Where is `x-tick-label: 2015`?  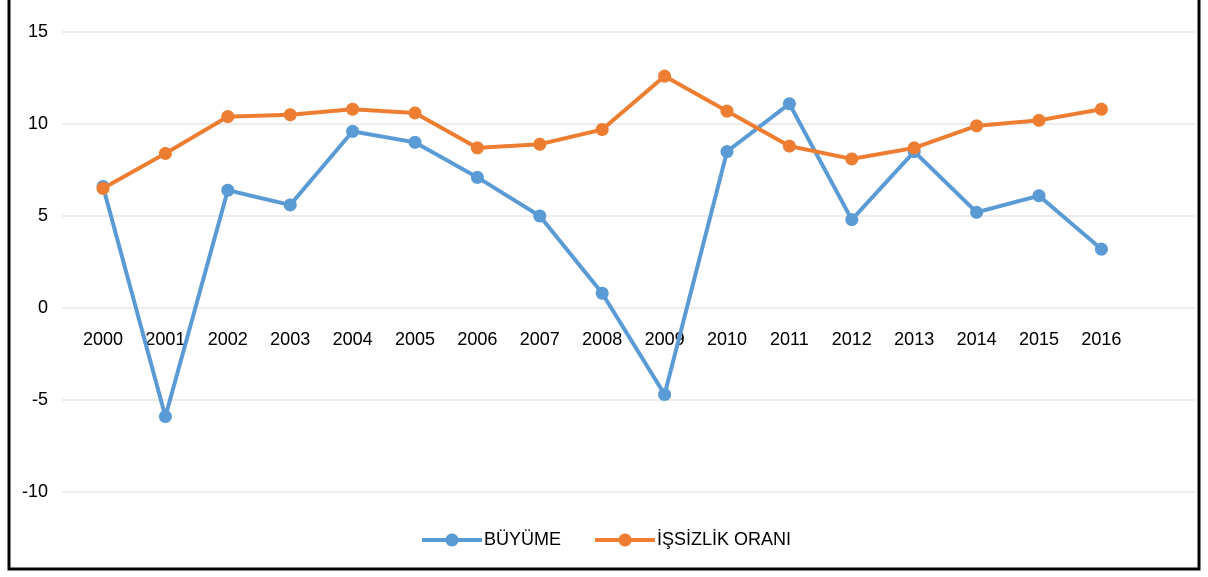 x-tick-label: 2015 is located at coordinates (1039, 339).